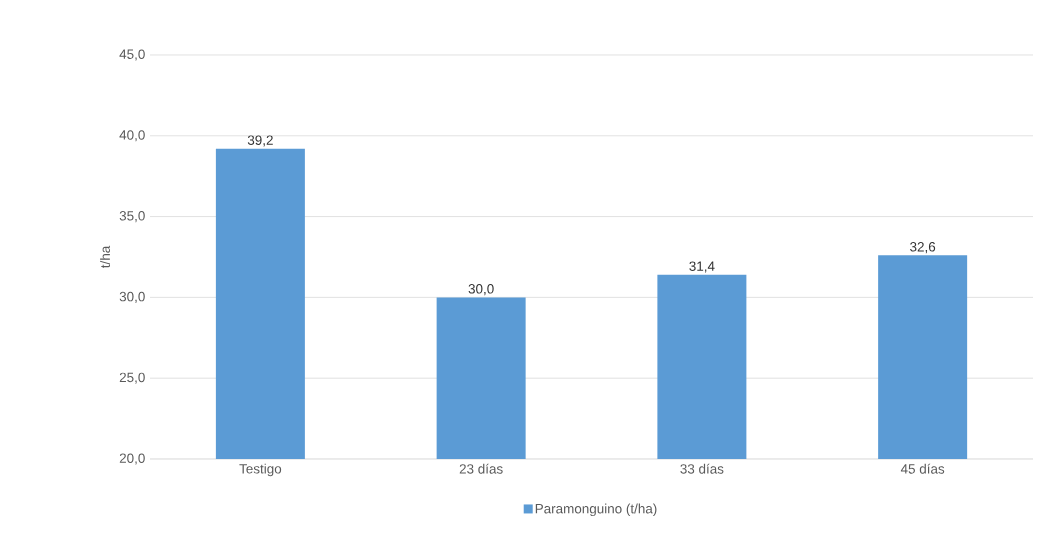  I want to click on y-tick-label: 40,0, so click(132, 136).